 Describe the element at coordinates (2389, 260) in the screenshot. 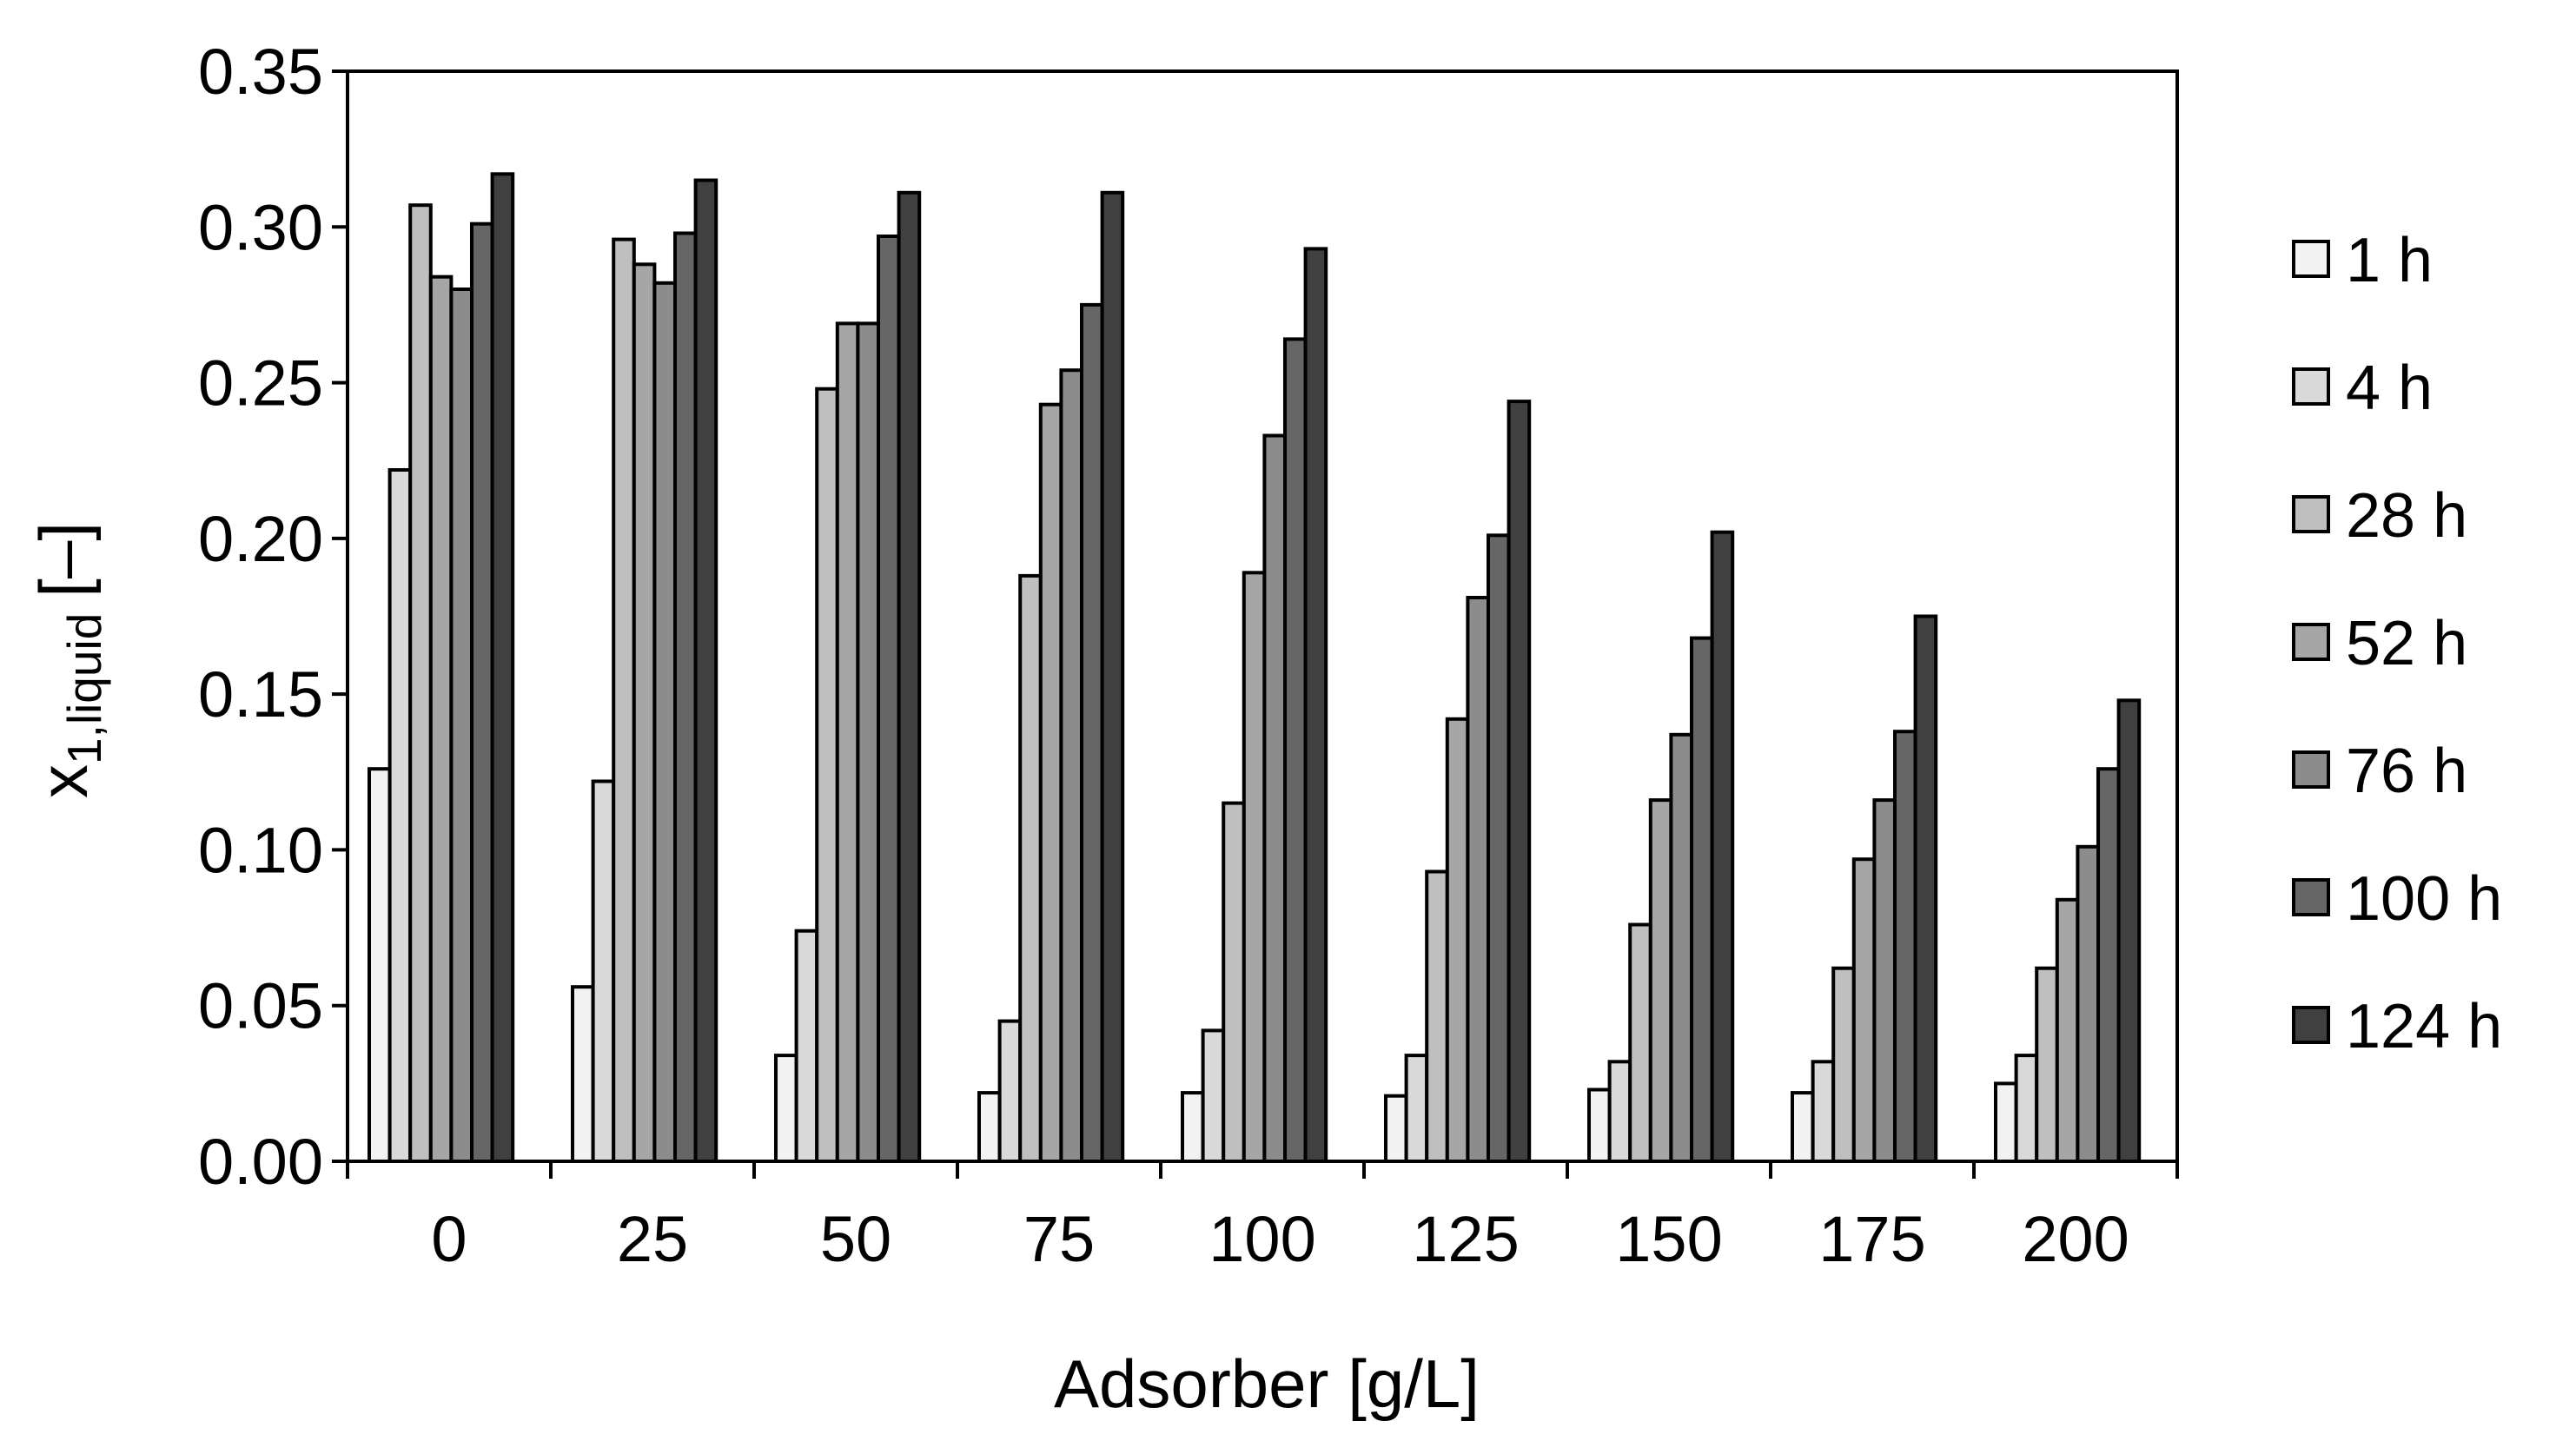

I see `legend-label: 1 h` at that location.